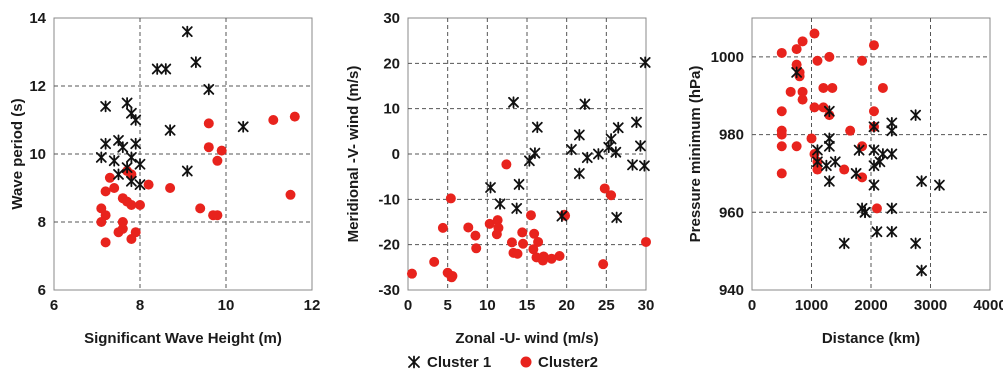  Describe the element at coordinates (988, 305) in the screenshot. I see `x-tick-label: 4000` at that location.